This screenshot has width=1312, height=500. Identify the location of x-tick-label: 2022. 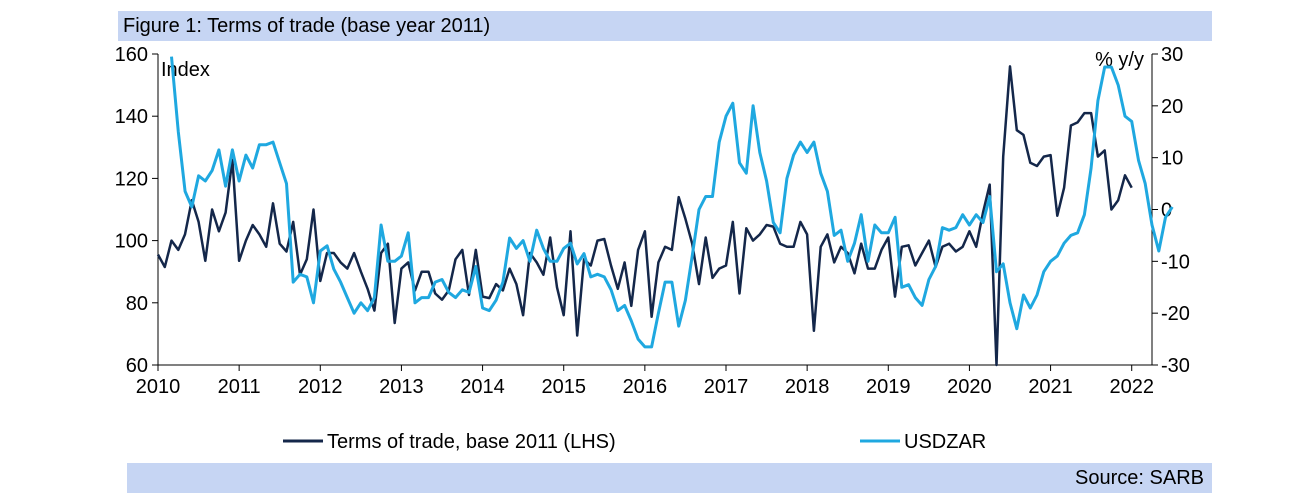
(1131, 387).